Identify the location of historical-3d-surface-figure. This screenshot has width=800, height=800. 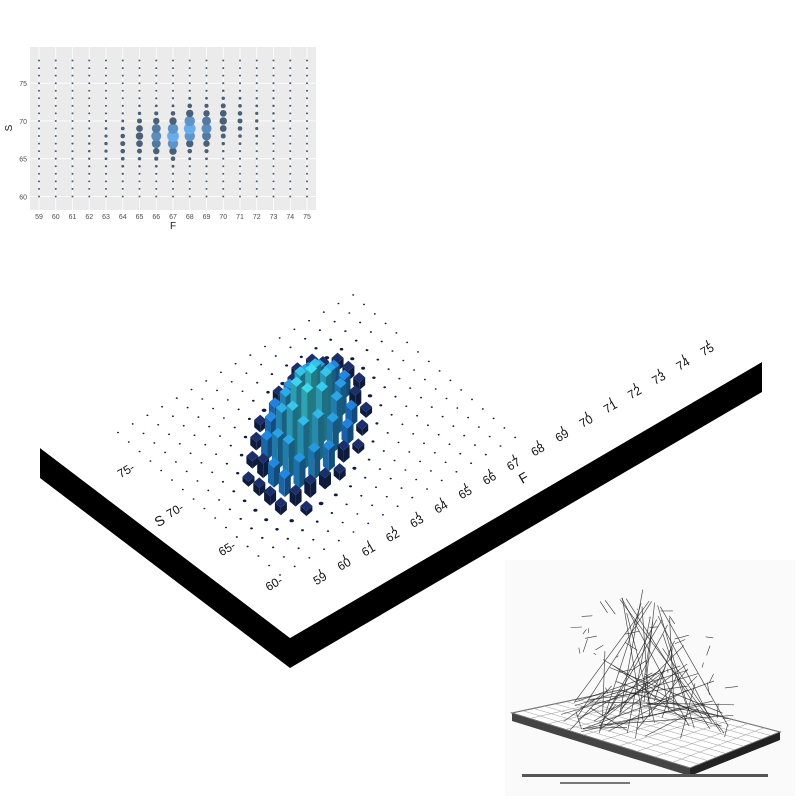
(650, 678).